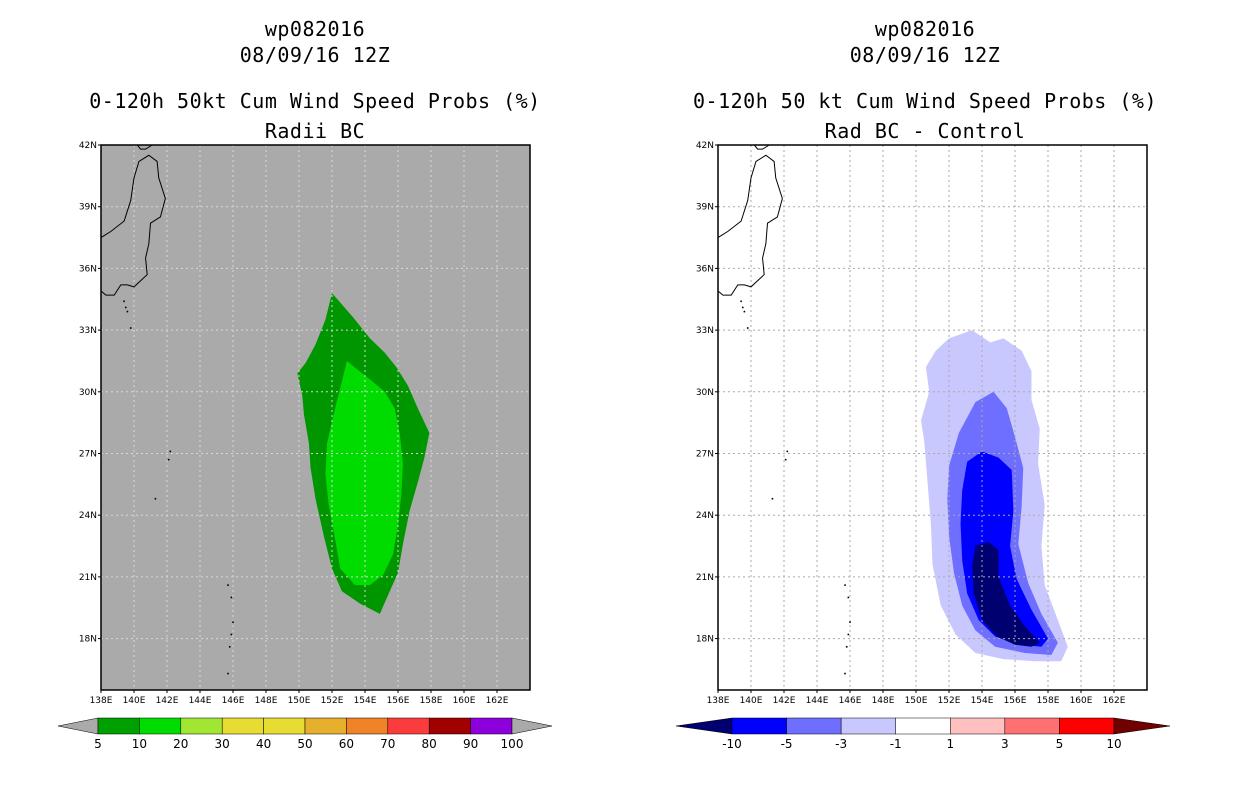 This screenshot has width=1236, height=800. I want to click on x-tick-label: 162E, so click(1114, 701).